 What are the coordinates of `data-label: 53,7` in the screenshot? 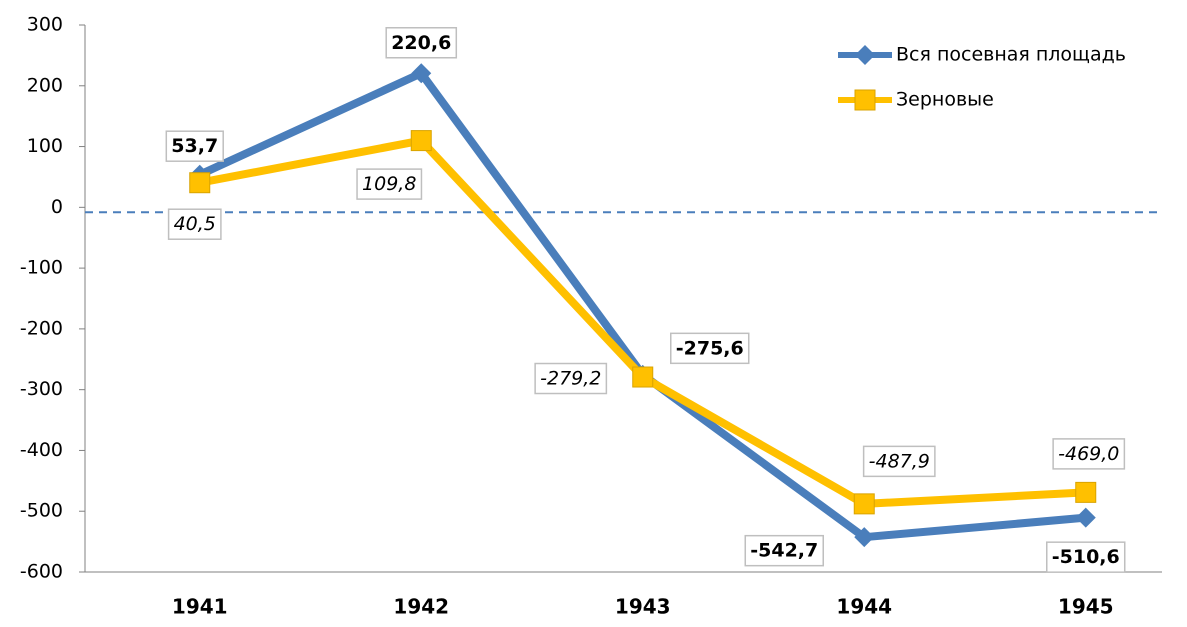 It's located at (194, 146).